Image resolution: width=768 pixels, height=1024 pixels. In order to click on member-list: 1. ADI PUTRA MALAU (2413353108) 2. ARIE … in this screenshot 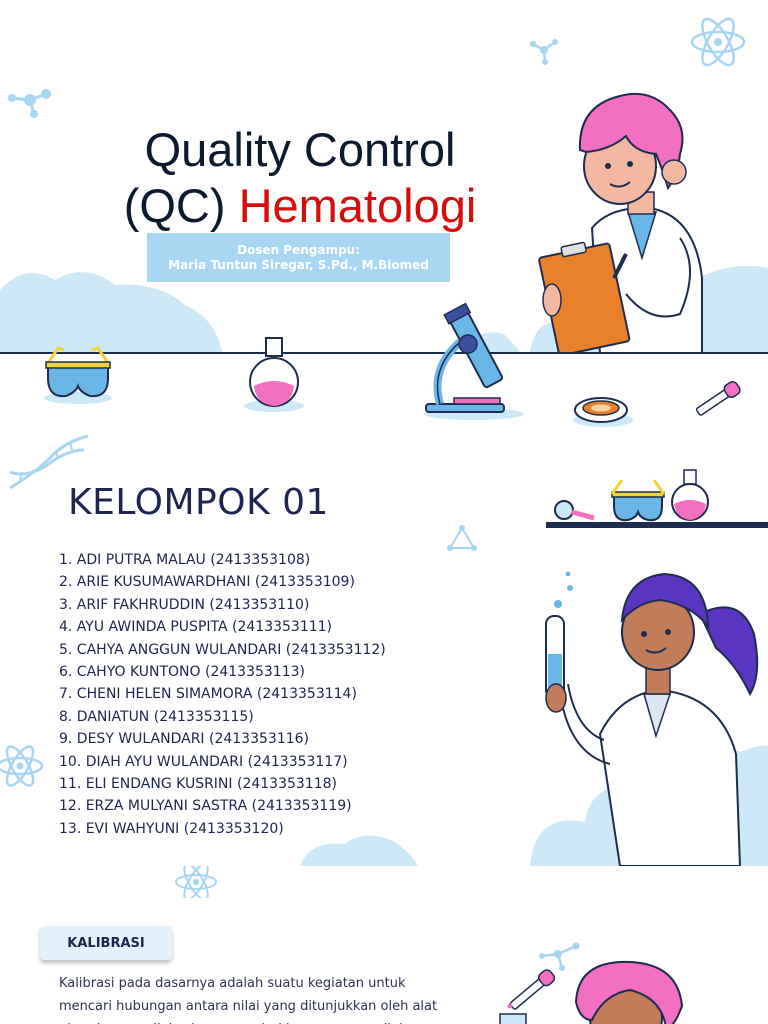, I will do `click(222, 694)`.